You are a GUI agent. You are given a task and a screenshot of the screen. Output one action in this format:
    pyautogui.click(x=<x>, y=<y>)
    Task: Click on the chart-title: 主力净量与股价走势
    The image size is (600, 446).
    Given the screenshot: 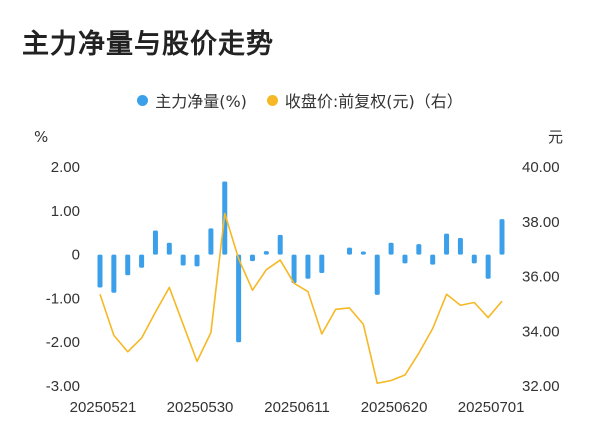 What is the action you would take?
    pyautogui.click(x=148, y=44)
    